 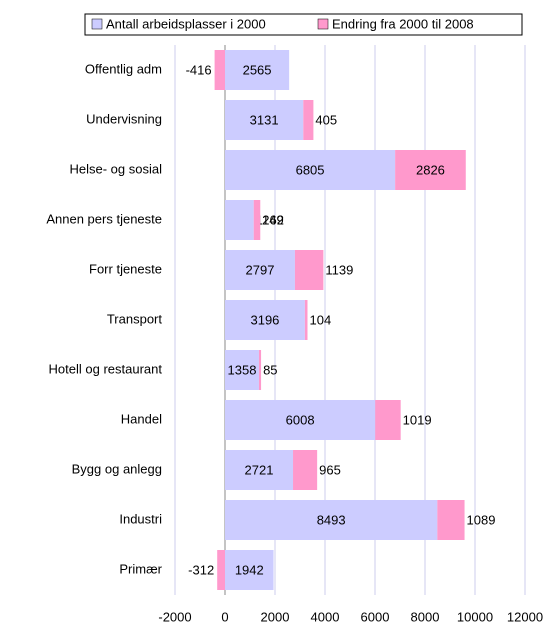 I want to click on y-tick-label: Handel, so click(x=141, y=418).